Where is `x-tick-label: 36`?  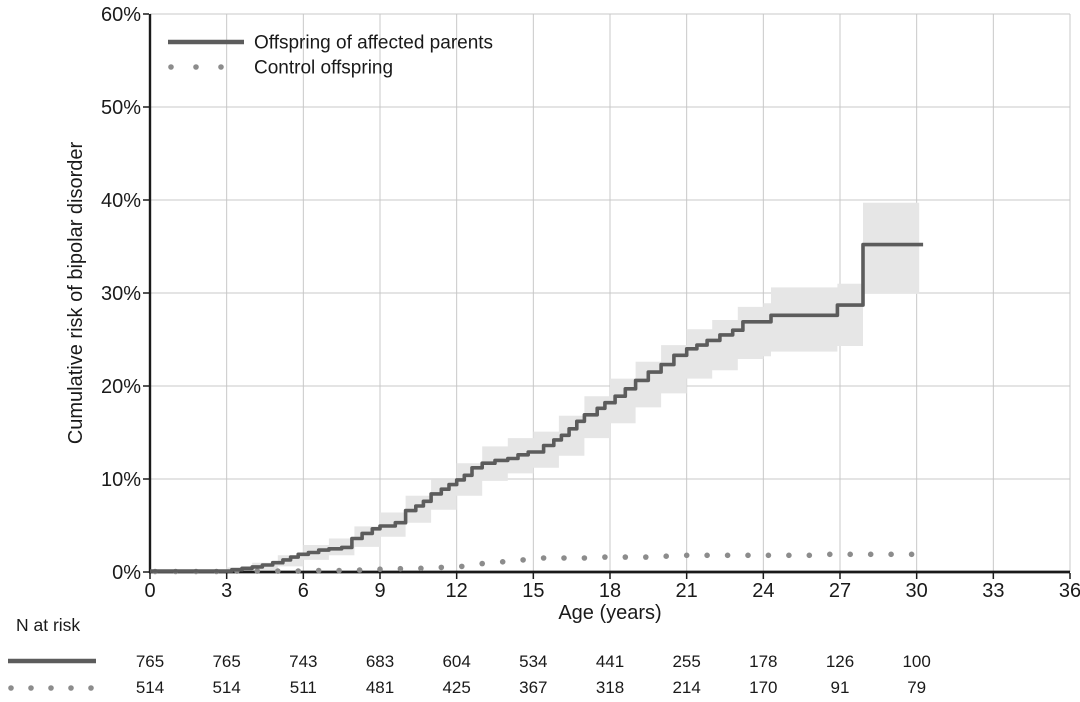 x-tick-label: 36 is located at coordinates (1069, 591).